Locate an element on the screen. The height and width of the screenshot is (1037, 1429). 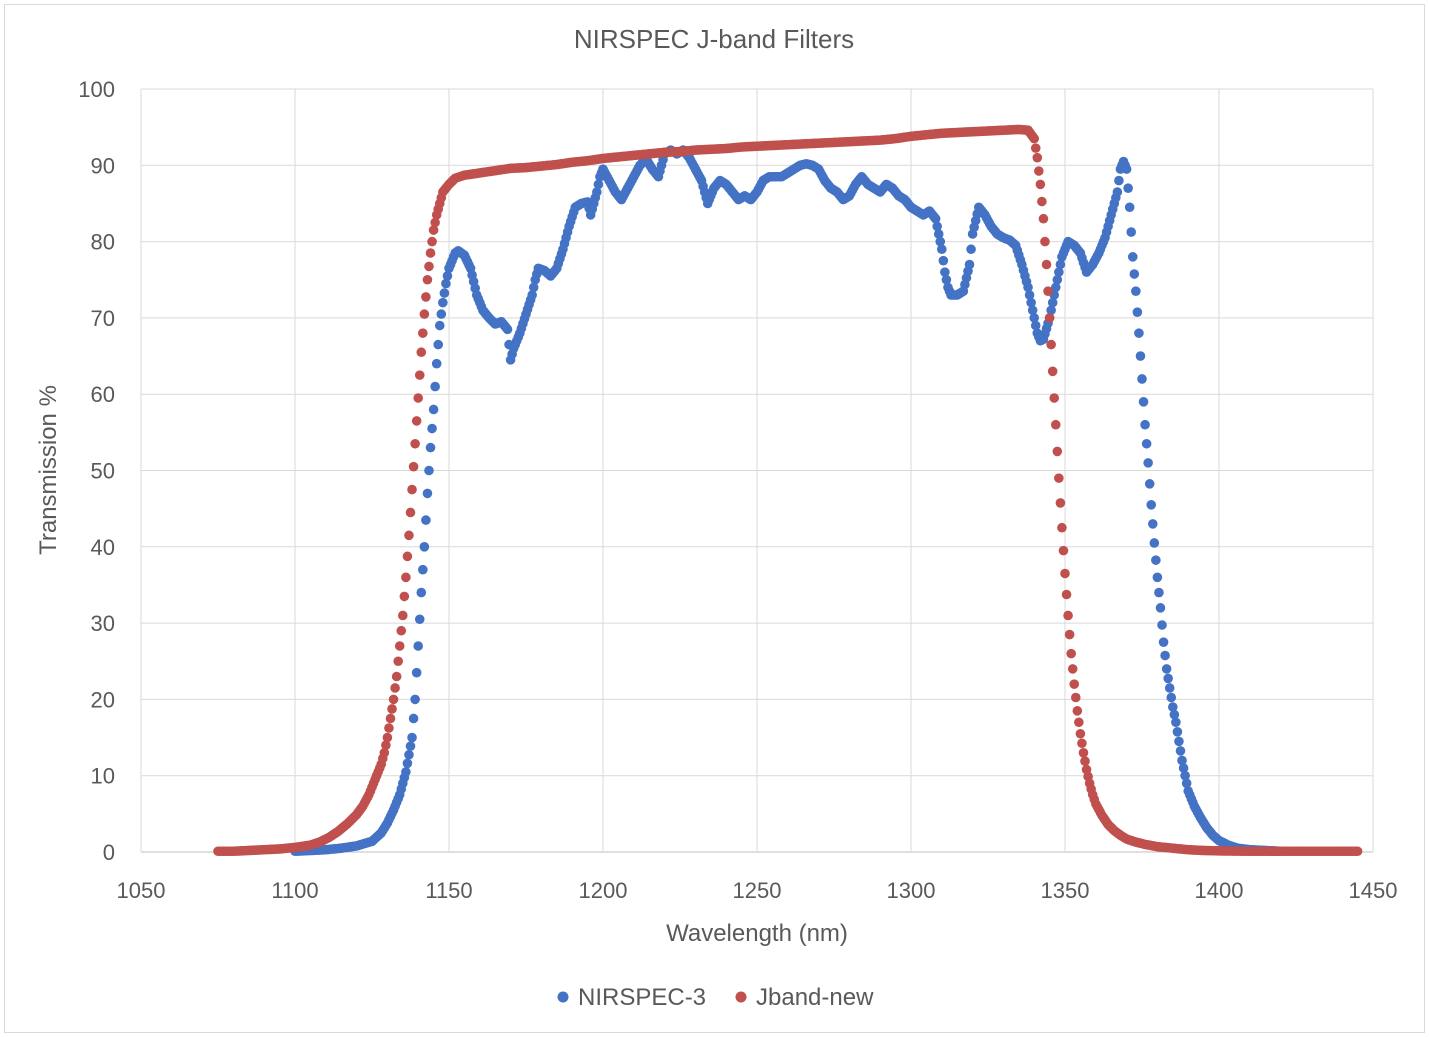
y-tick-label: 70 is located at coordinates (103, 318).